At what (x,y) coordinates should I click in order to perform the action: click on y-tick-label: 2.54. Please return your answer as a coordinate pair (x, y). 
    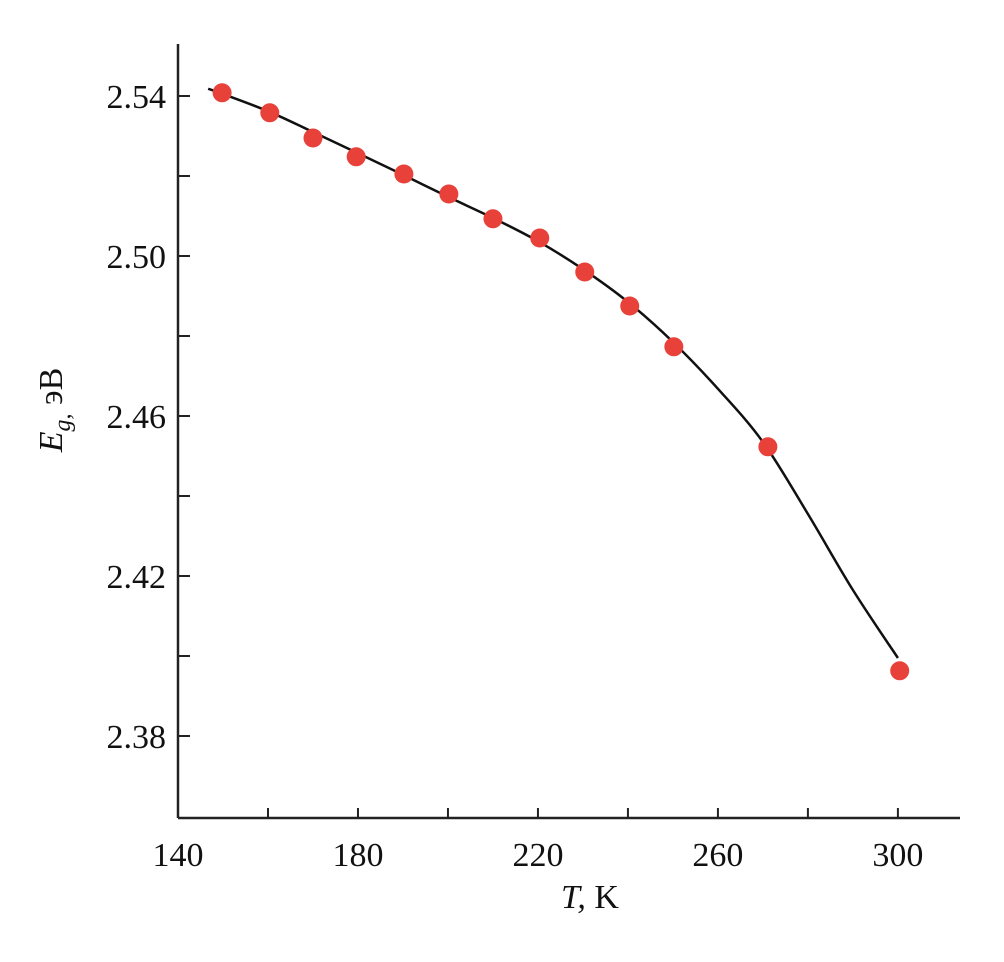
    Looking at the image, I should click on (137, 97).